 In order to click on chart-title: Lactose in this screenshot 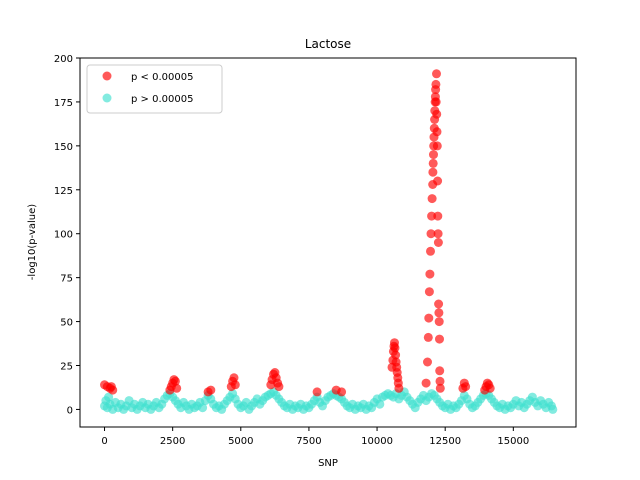, I will do `click(328, 44)`.